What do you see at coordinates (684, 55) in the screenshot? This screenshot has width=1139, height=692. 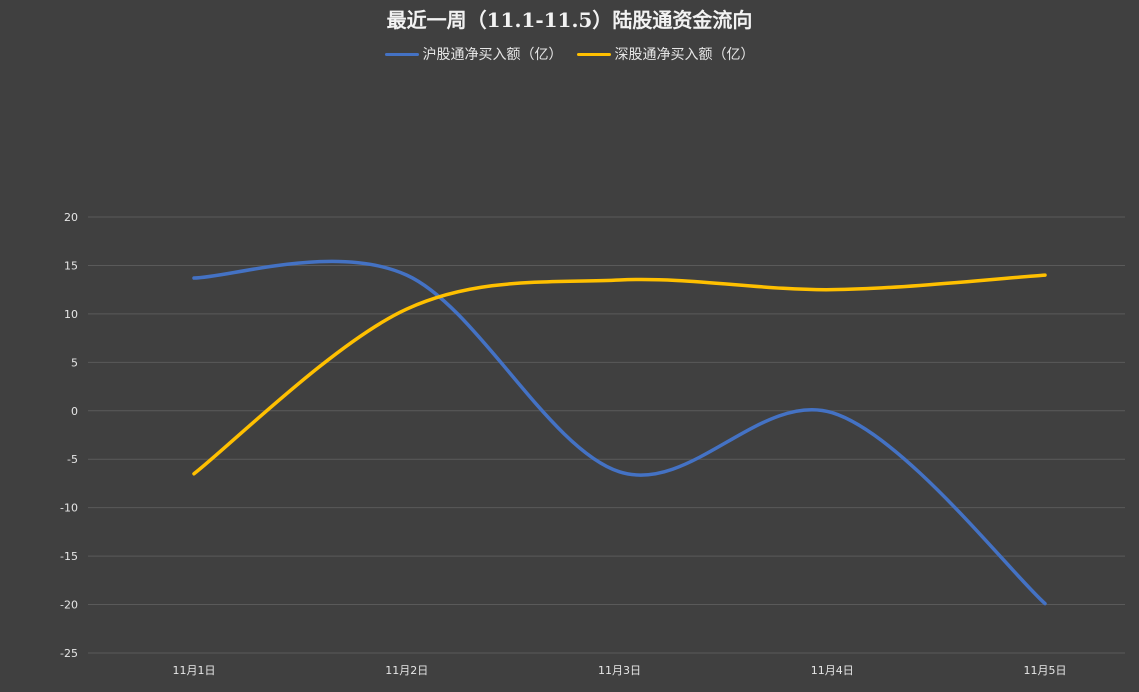 I see `legend-label-sz: 深股通净买入额（亿）` at bounding box center [684, 55].